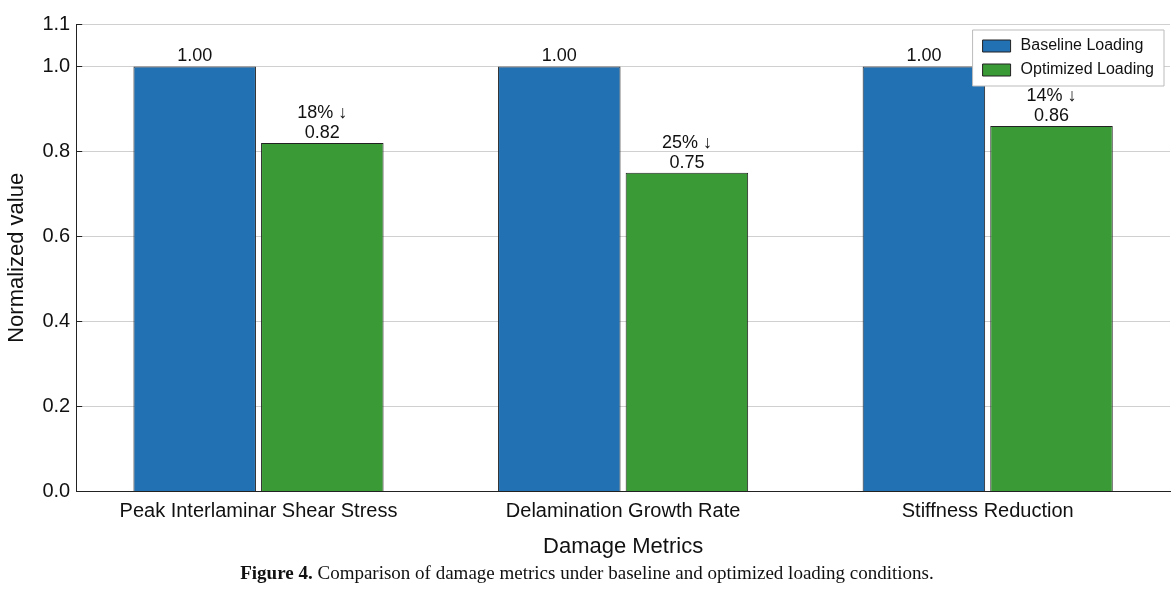  What do you see at coordinates (56, 320) in the screenshot?
I see `y-tick-label: 0.4` at bounding box center [56, 320].